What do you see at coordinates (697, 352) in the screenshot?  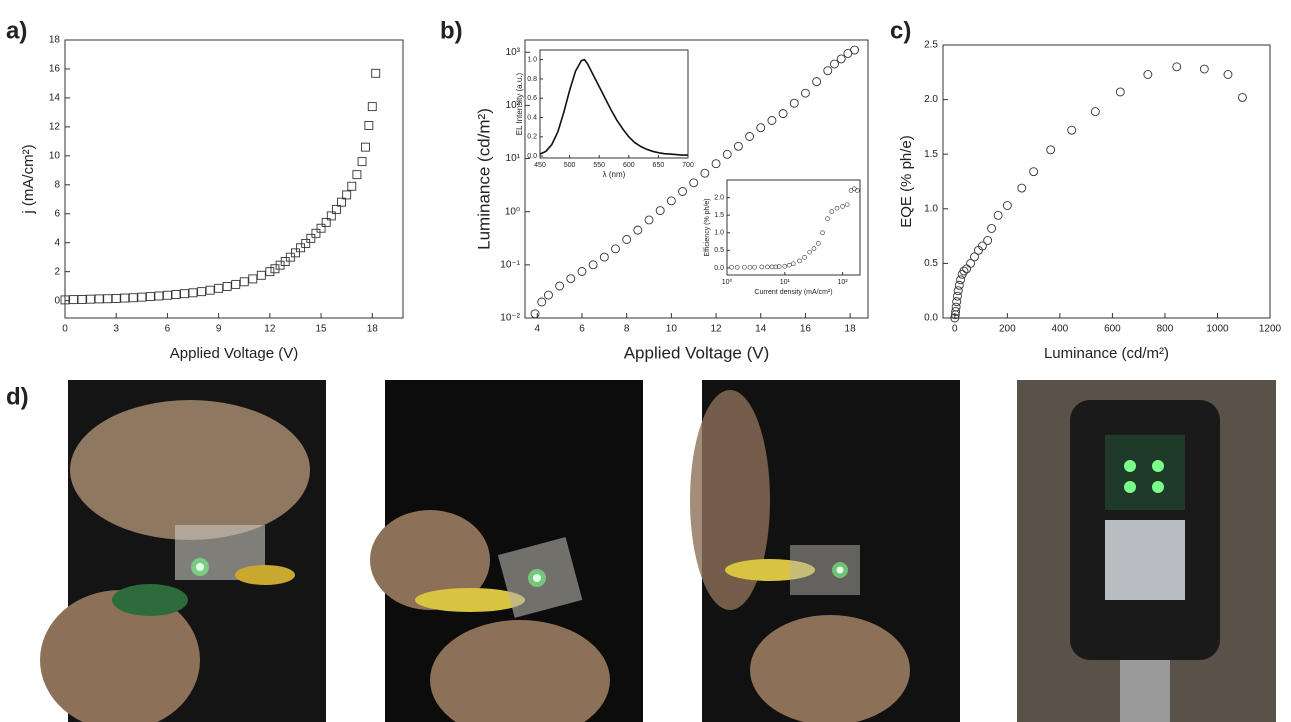 I see `x-axis-label: Applied Voltage (V)` at bounding box center [697, 352].